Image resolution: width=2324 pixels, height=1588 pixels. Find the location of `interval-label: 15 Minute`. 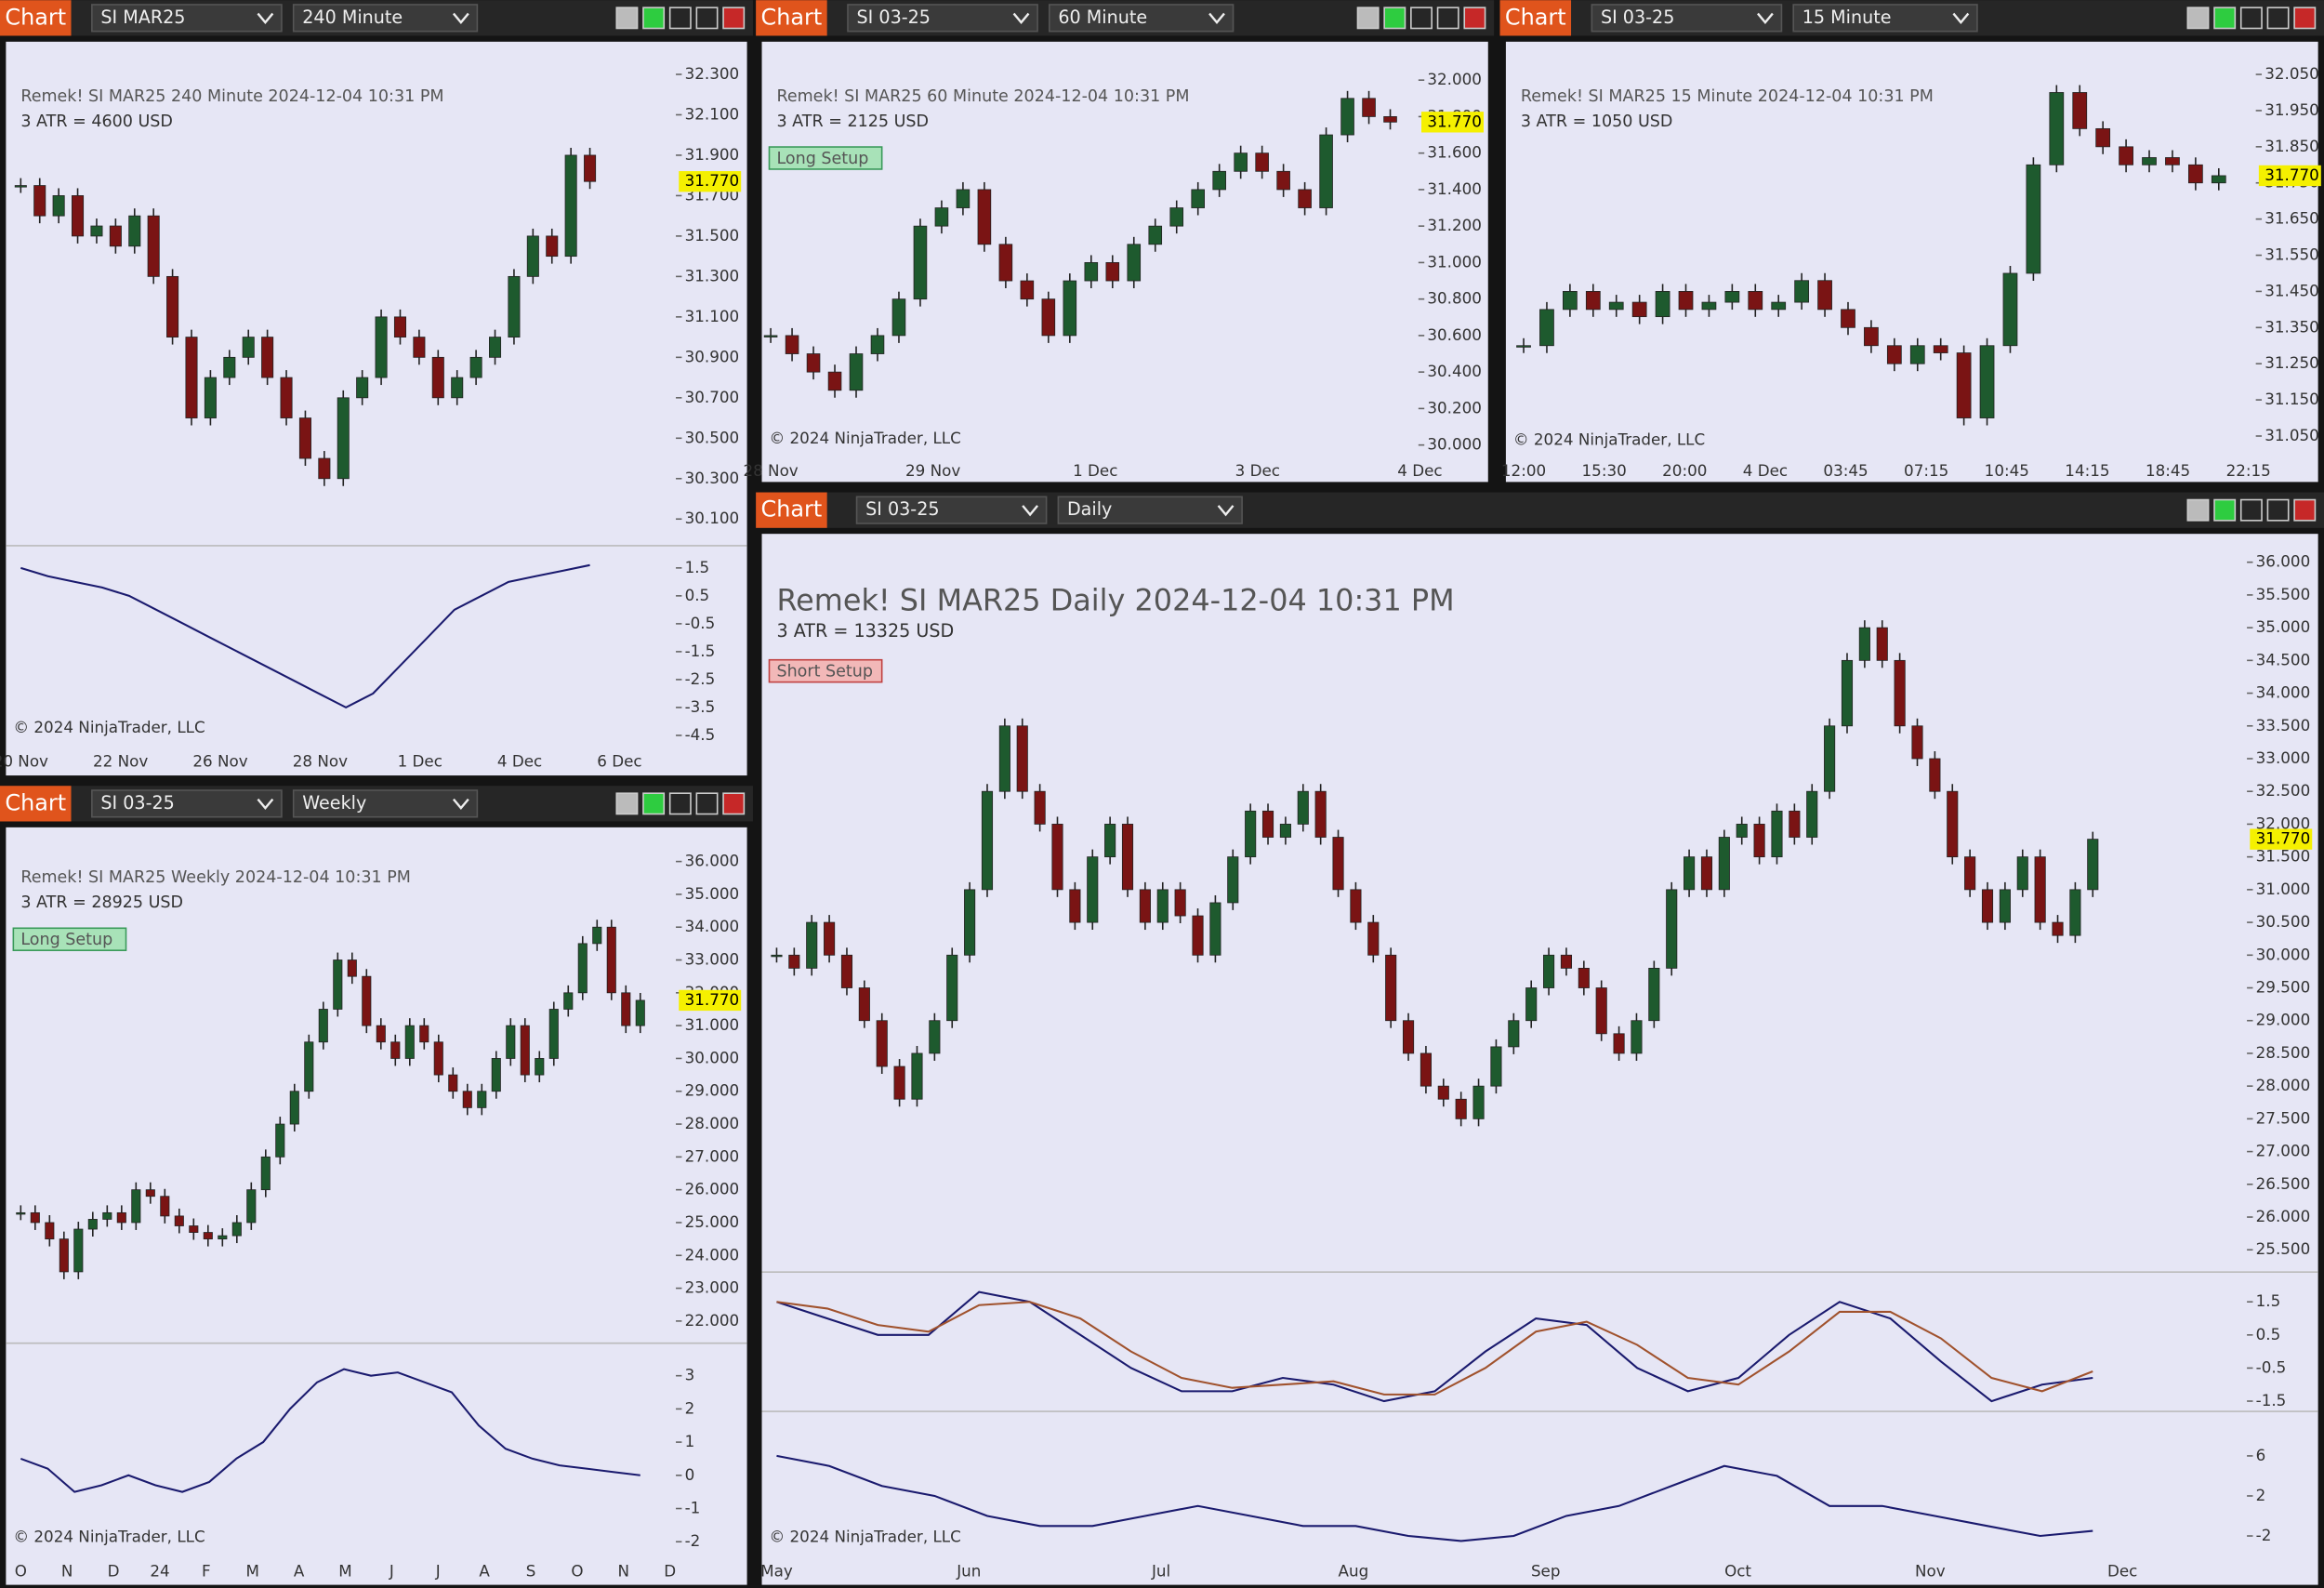

interval-label: 15 Minute is located at coordinates (1847, 17).